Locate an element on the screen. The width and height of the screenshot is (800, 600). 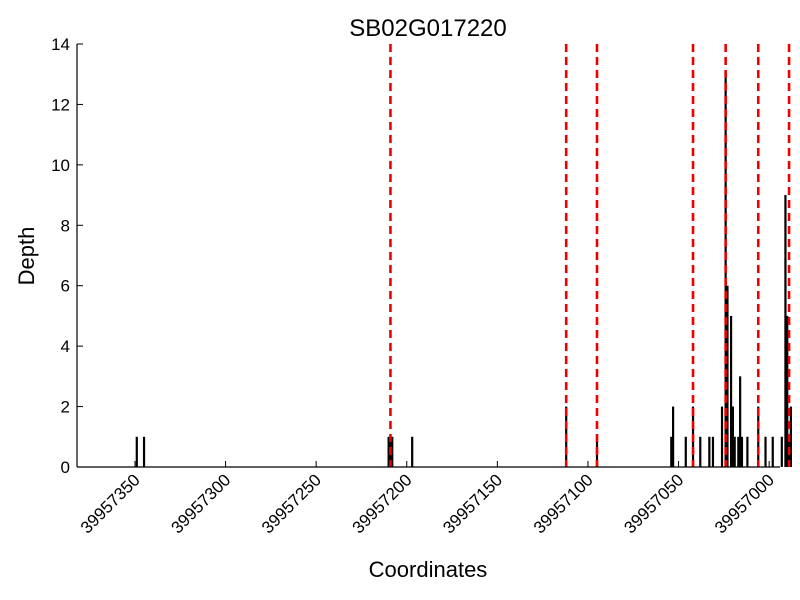
x-tick-label: 39957150 is located at coordinates (472, 503).